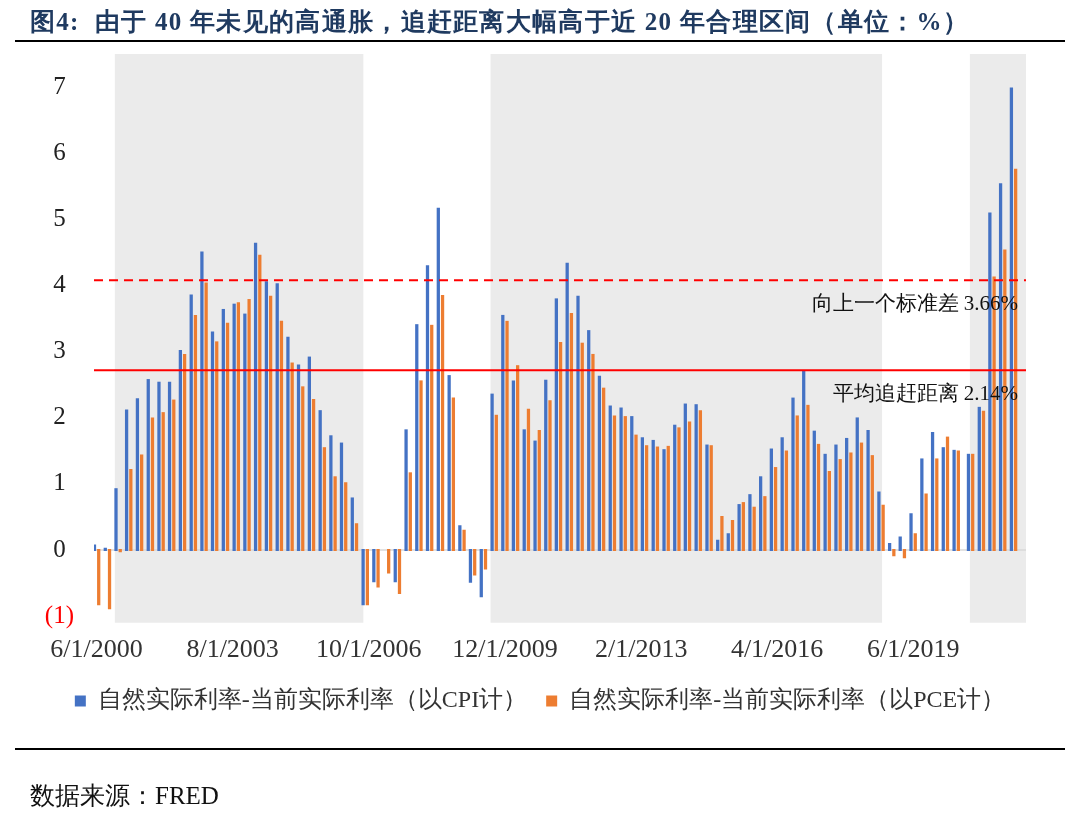 This screenshot has width=1080, height=814. I want to click on x-tick-label: 6/1/2019, so click(913, 649).